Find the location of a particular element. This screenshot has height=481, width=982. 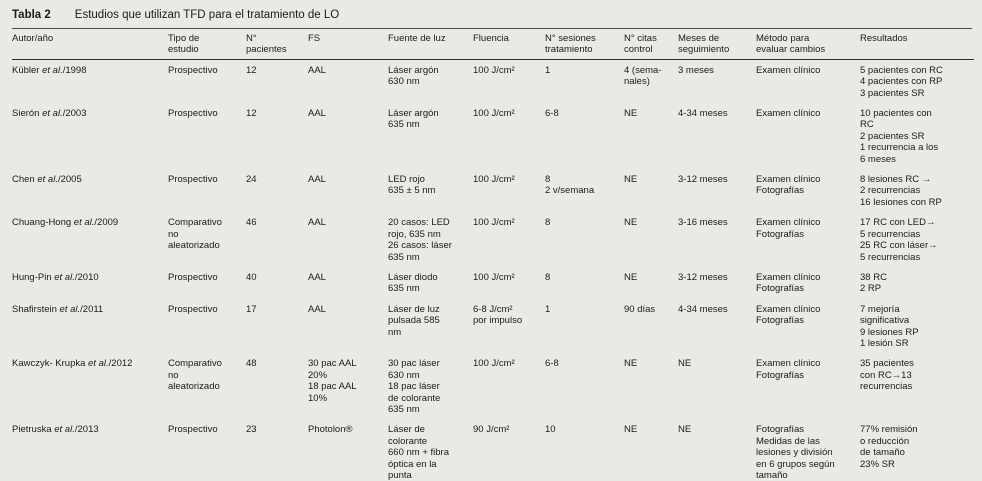

cell-resultados: 38 RC 2 RP is located at coordinates (873, 283).